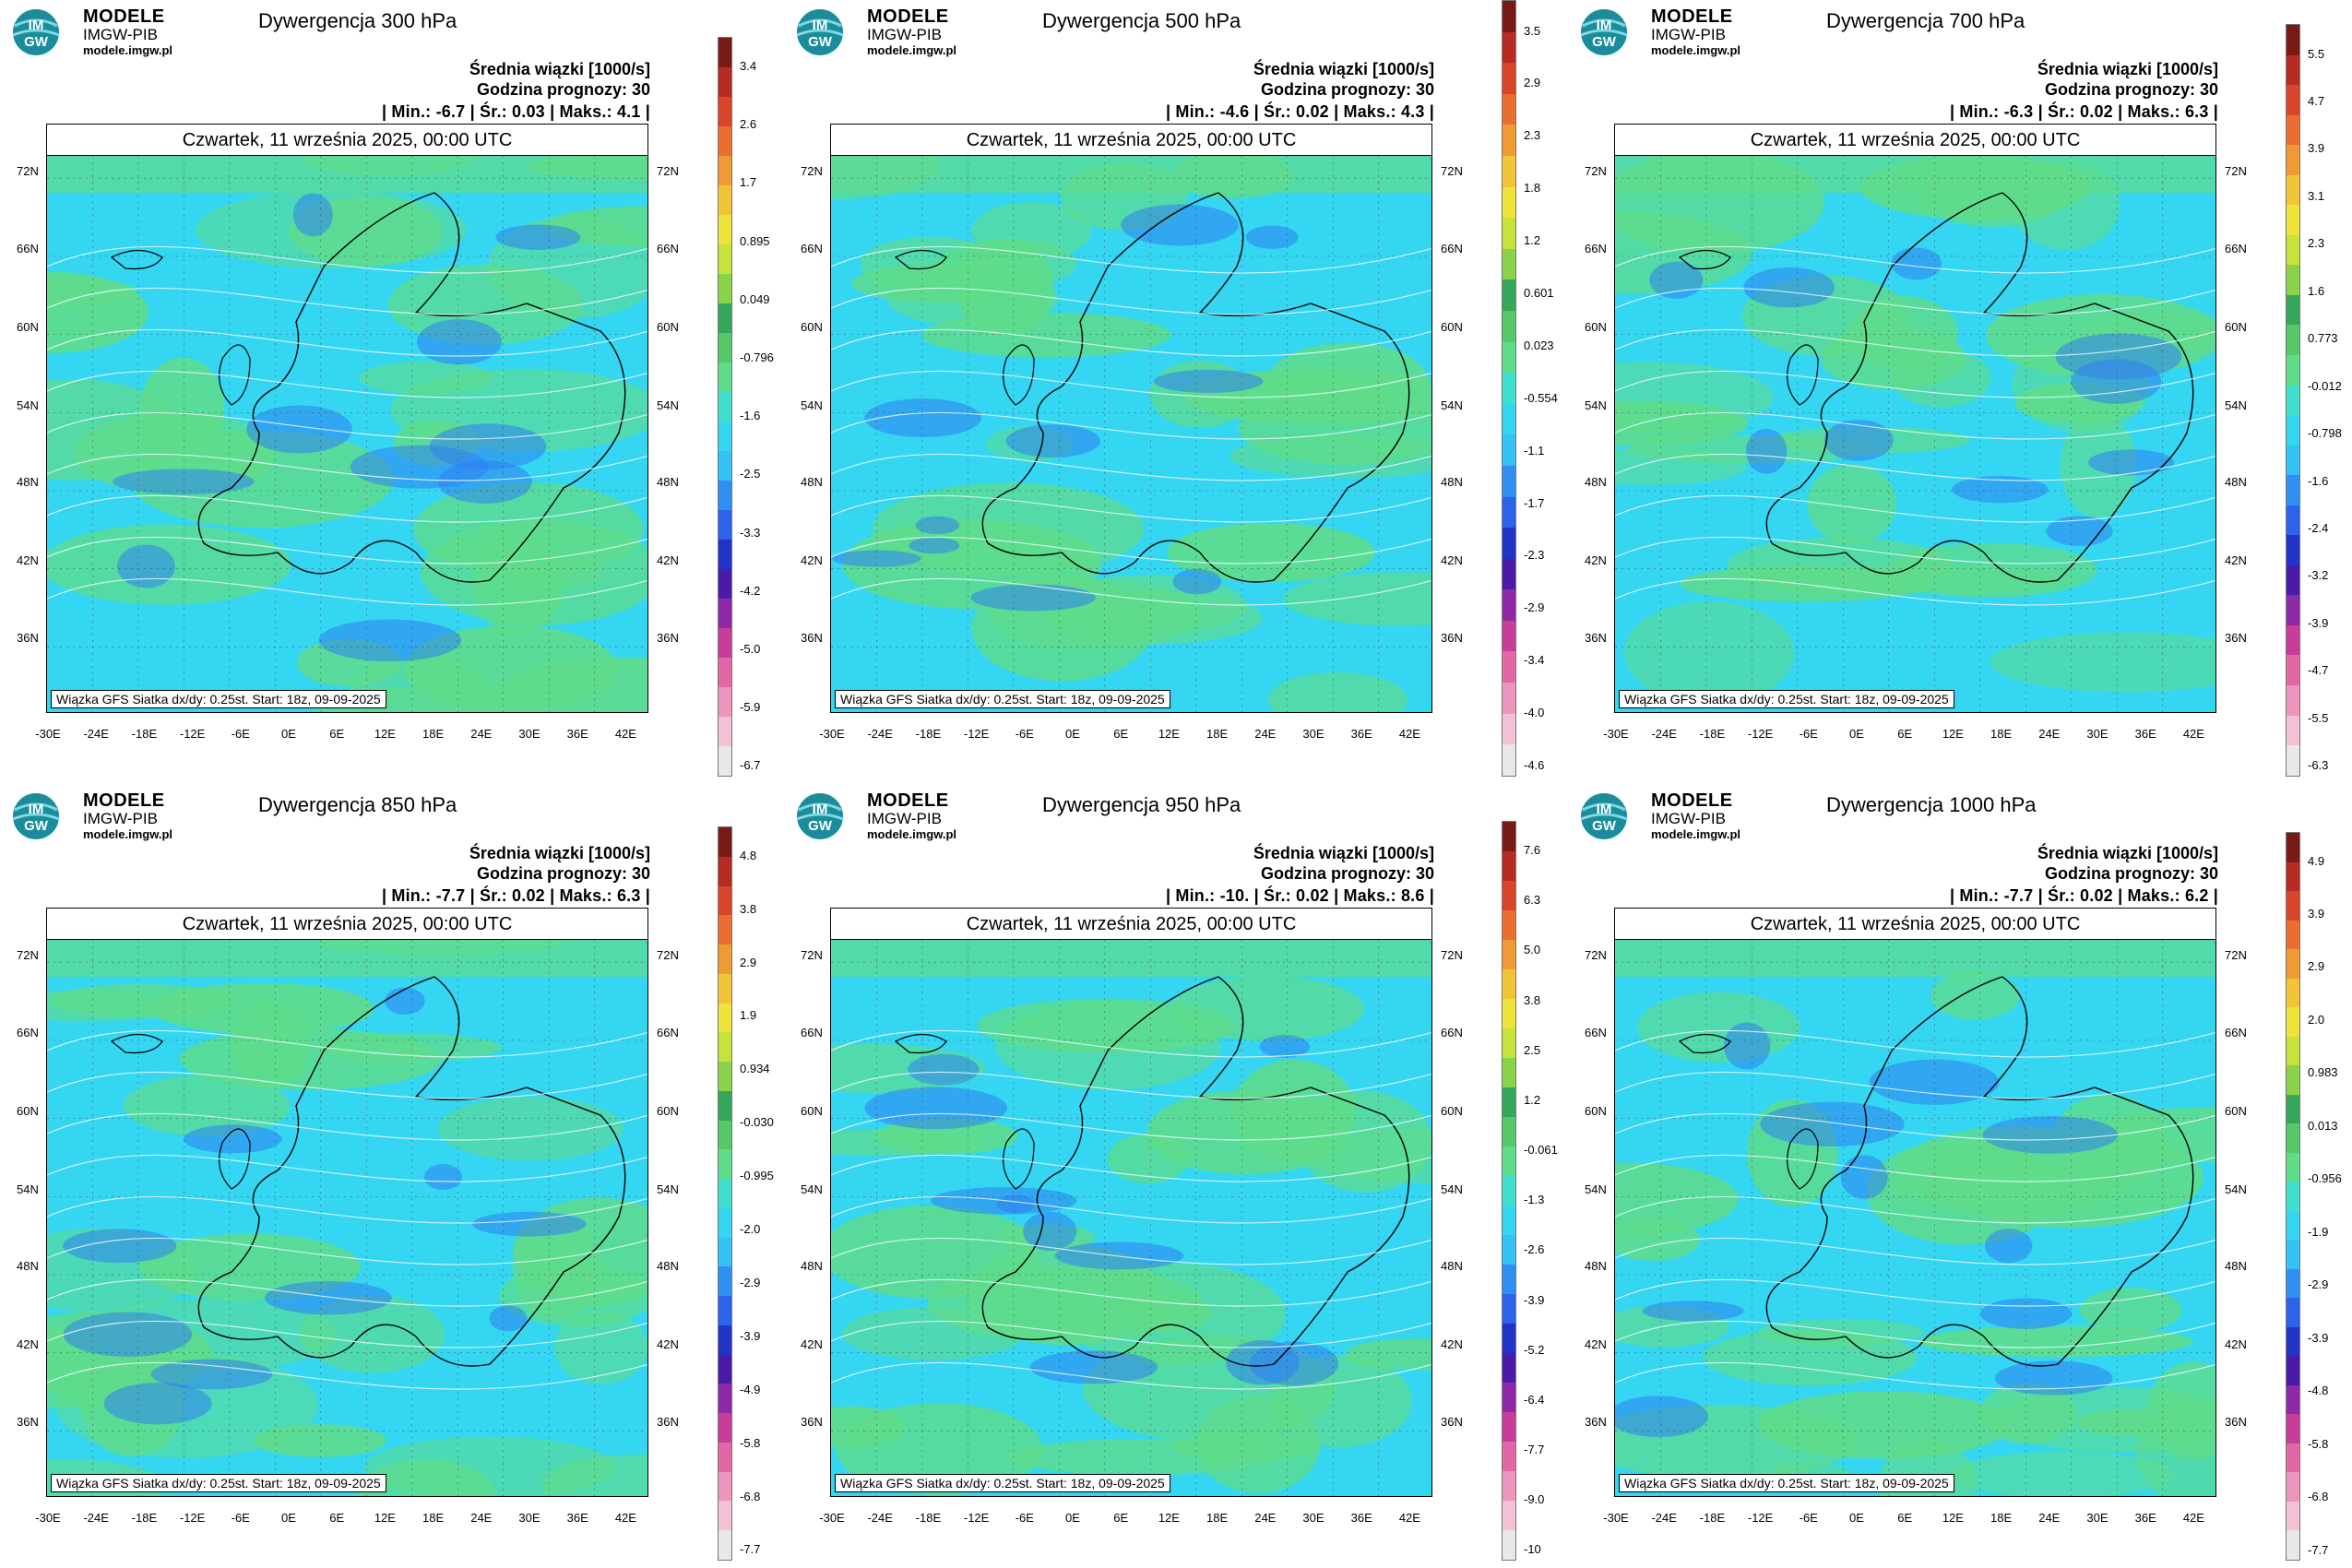 Image resolution: width=2352 pixels, height=1568 pixels. I want to click on svg-text: IM, so click(36, 809).